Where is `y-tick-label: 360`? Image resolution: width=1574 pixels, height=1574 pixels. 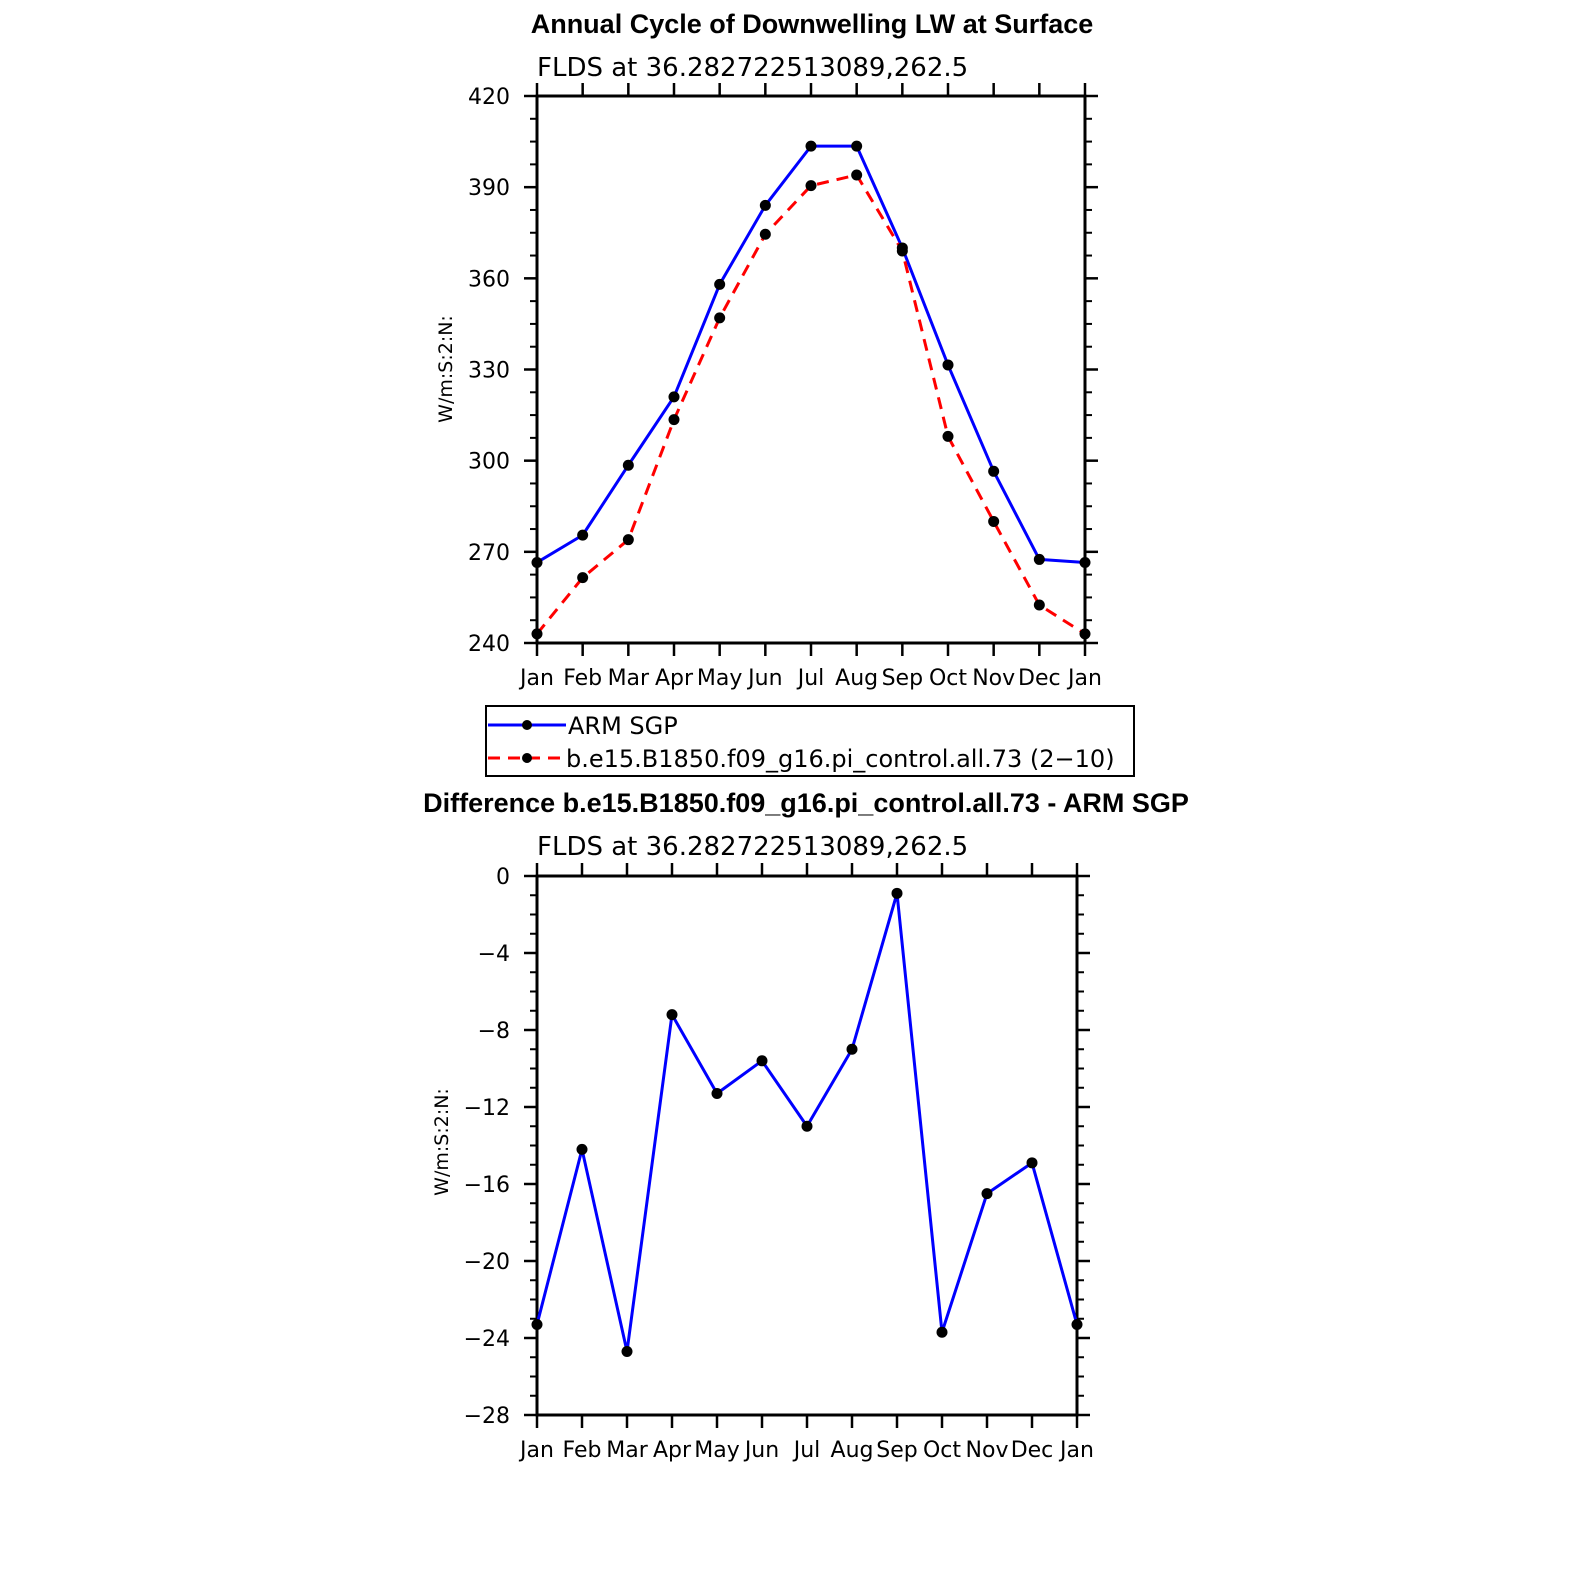
y-tick-label: 360 is located at coordinates (489, 279).